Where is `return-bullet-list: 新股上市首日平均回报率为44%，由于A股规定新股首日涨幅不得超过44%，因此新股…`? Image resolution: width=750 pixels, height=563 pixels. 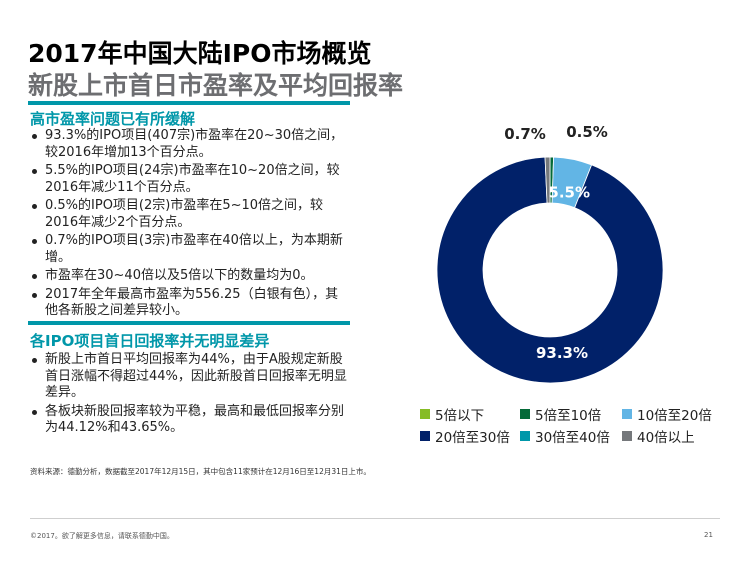 return-bullet-list: 新股上市首日平均回报率为44%，由于A股规定新股首日涨幅不得超过44%，因此新股… is located at coordinates (190, 395).